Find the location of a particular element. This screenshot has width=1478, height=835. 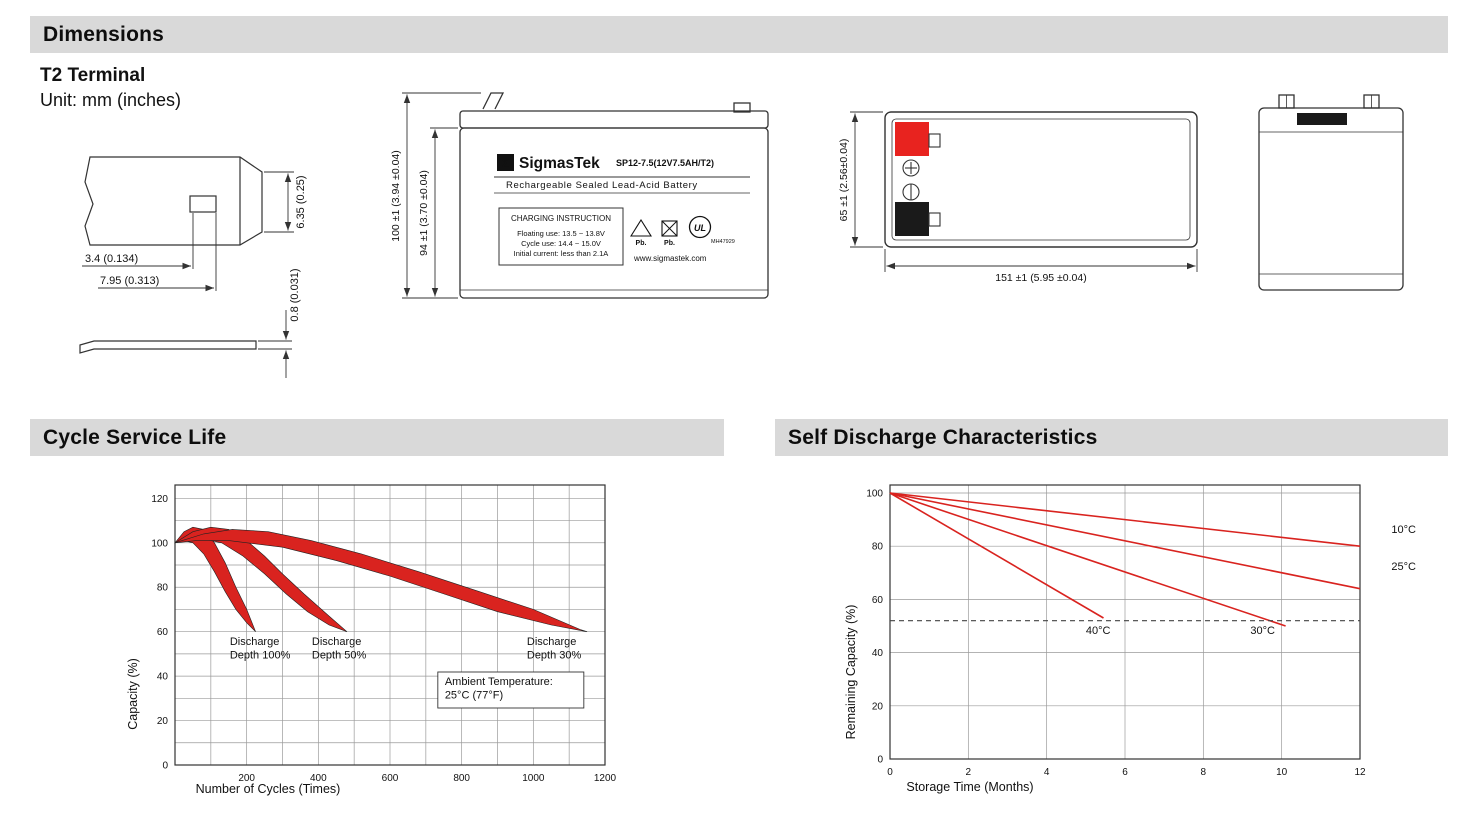

dim-label-width: 151 ±1 (5.95 ±0.04) is located at coordinates (1041, 278).